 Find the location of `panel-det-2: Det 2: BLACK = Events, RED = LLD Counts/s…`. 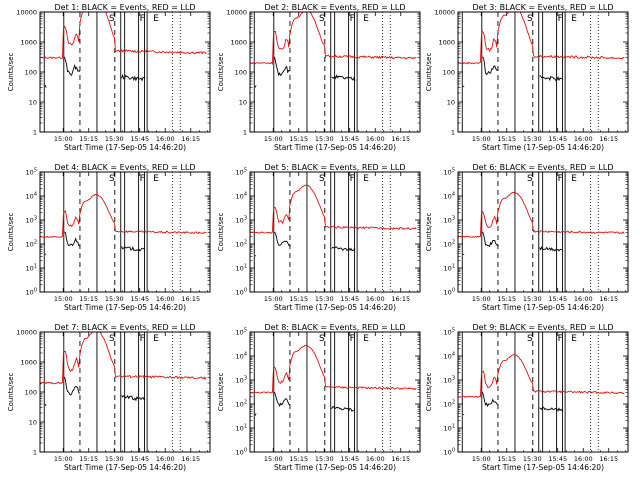

panel-det-2: Det 2: BLACK = Events, RED = LLD Counts/s… is located at coordinates (319, 77).